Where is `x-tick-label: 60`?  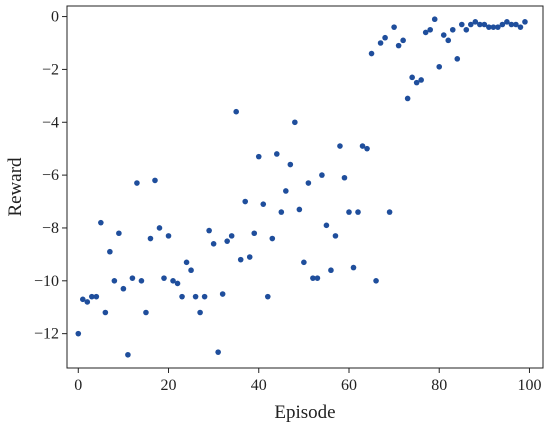 x-tick-label: 60 is located at coordinates (349, 385).